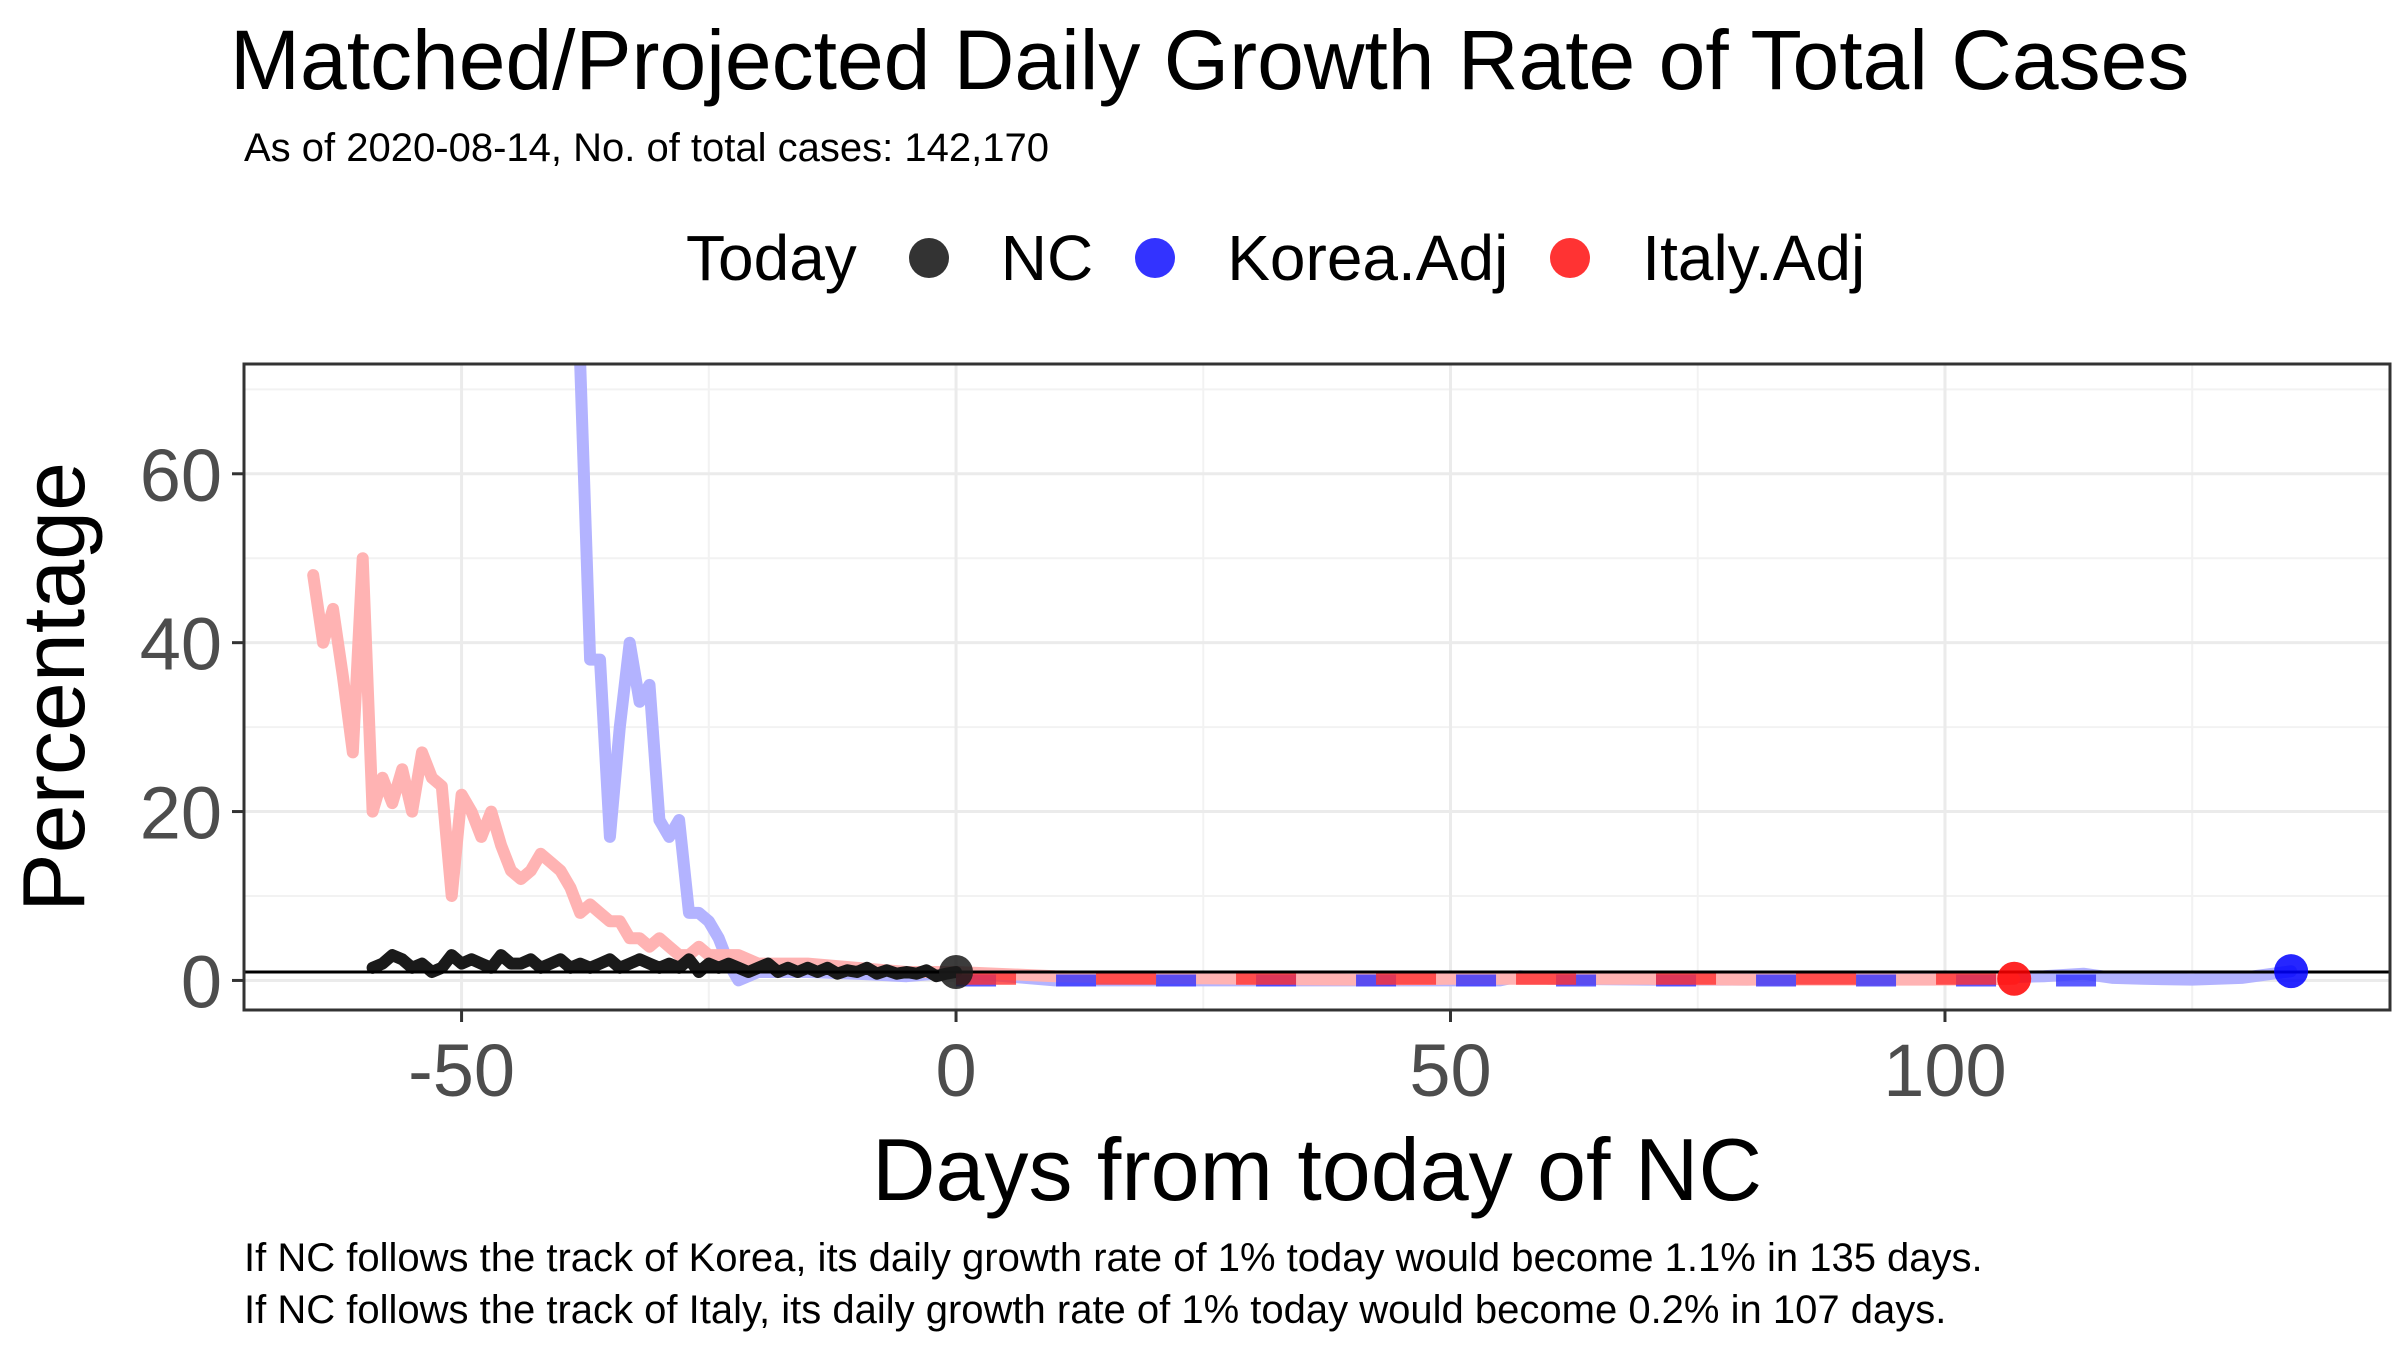 The height and width of the screenshot is (1350, 2400). Describe the element at coordinates (53, 687) in the screenshot. I see `y-axis-title: Percentage` at that location.